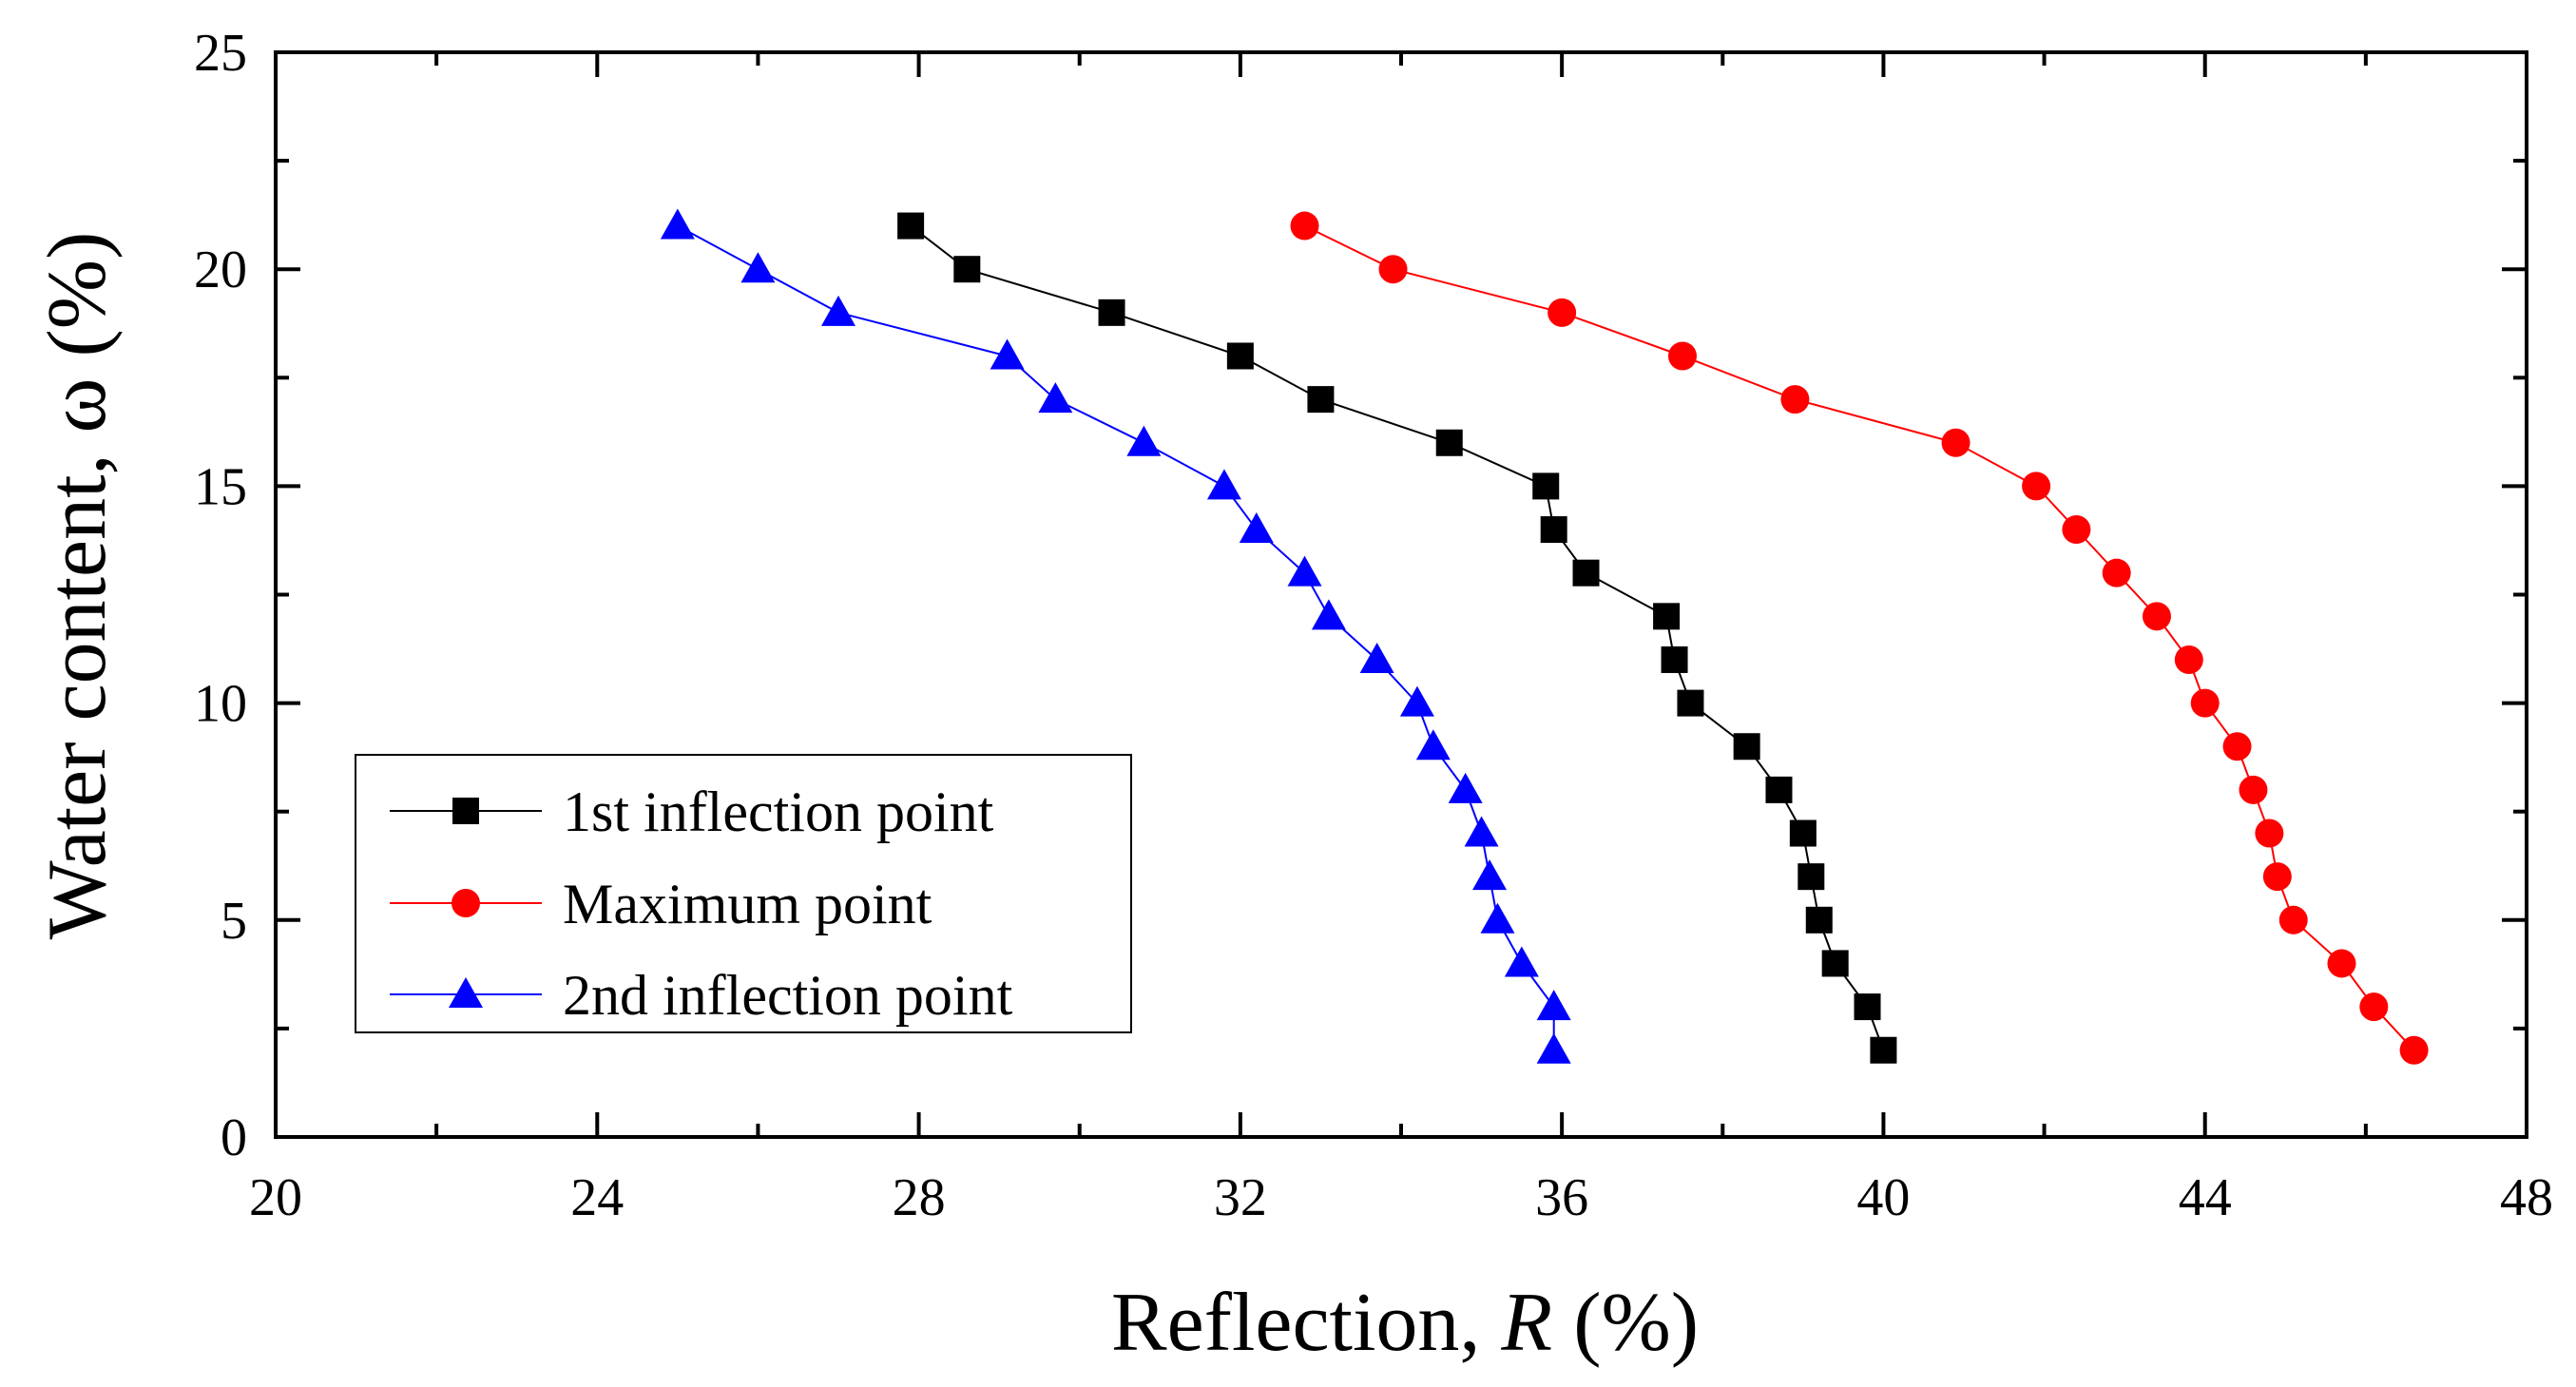 The image size is (2576, 1387). I want to click on x-tick-label: 24, so click(597, 1197).